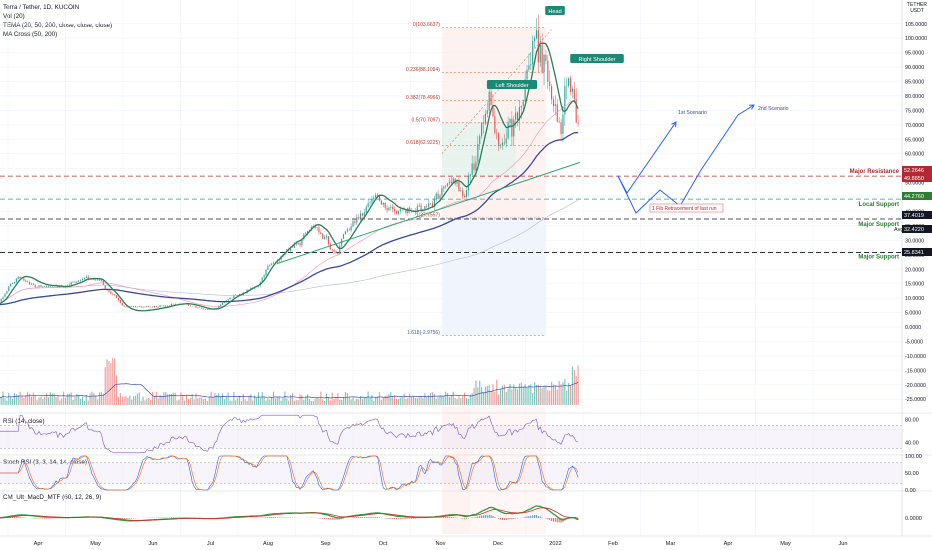  What do you see at coordinates (30, 34) in the screenshot?
I see `ma-cross-indicator-label: MA Cross (50, 200)` at bounding box center [30, 34].